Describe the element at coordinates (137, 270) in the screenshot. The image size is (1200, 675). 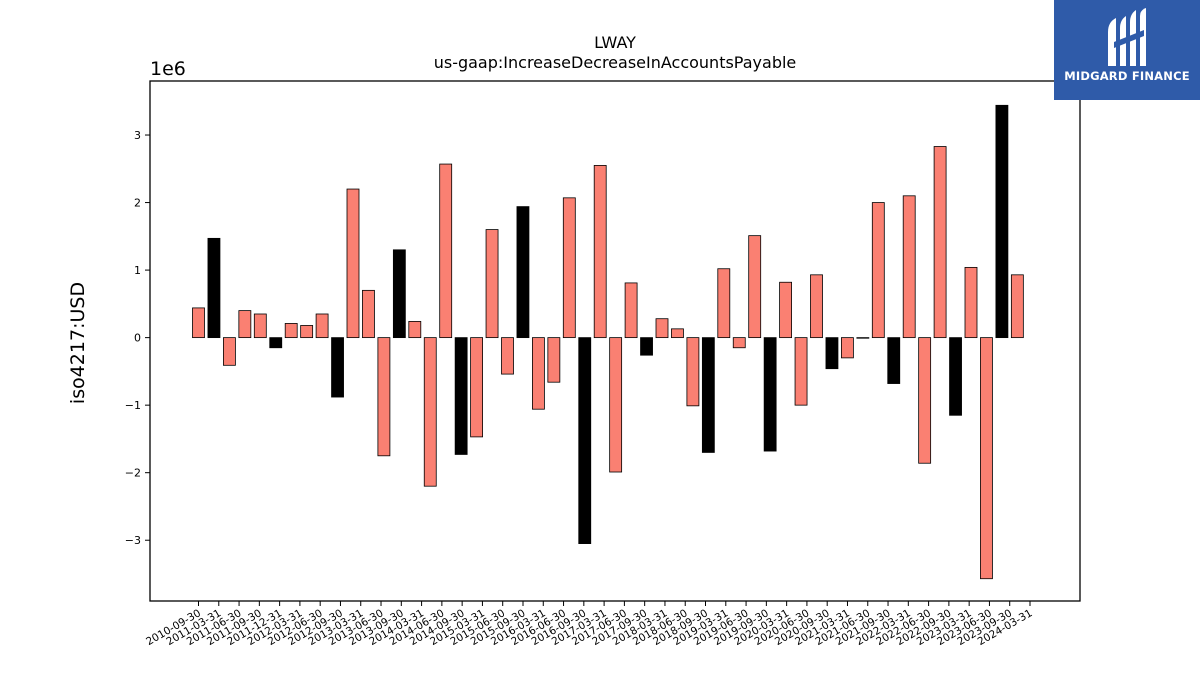
I see `y-tick-label: 1` at that location.